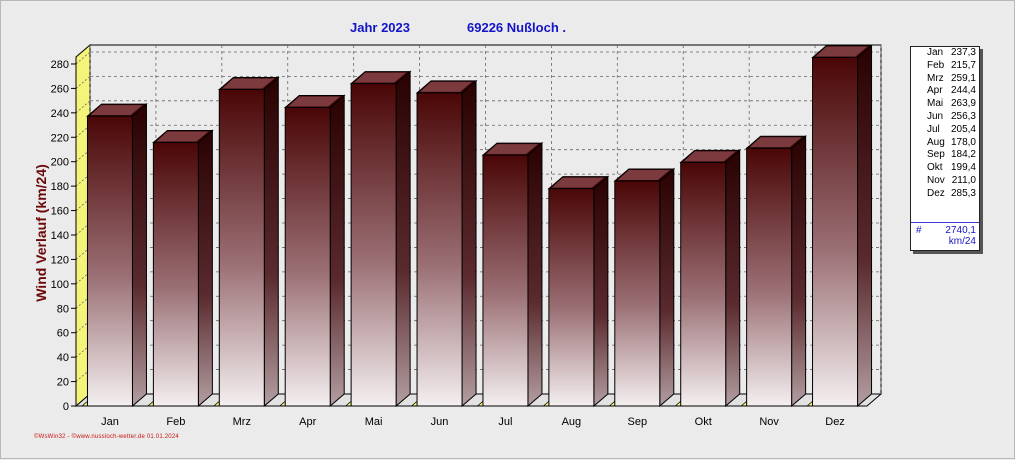  I want to click on x-tick-label: Okt, so click(703, 422).